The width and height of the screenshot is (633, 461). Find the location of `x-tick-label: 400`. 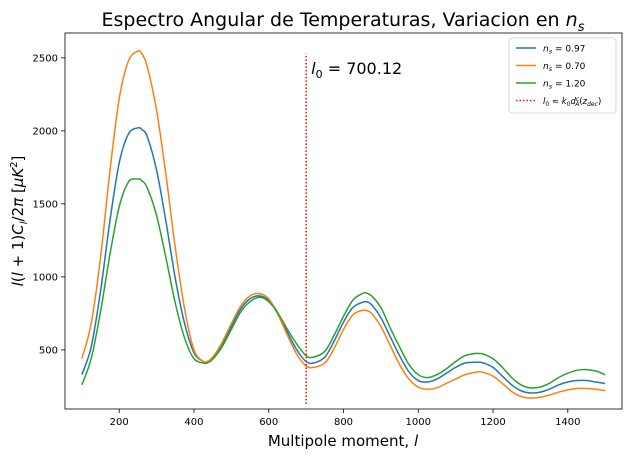

x-tick-label: 400 is located at coordinates (193, 422).